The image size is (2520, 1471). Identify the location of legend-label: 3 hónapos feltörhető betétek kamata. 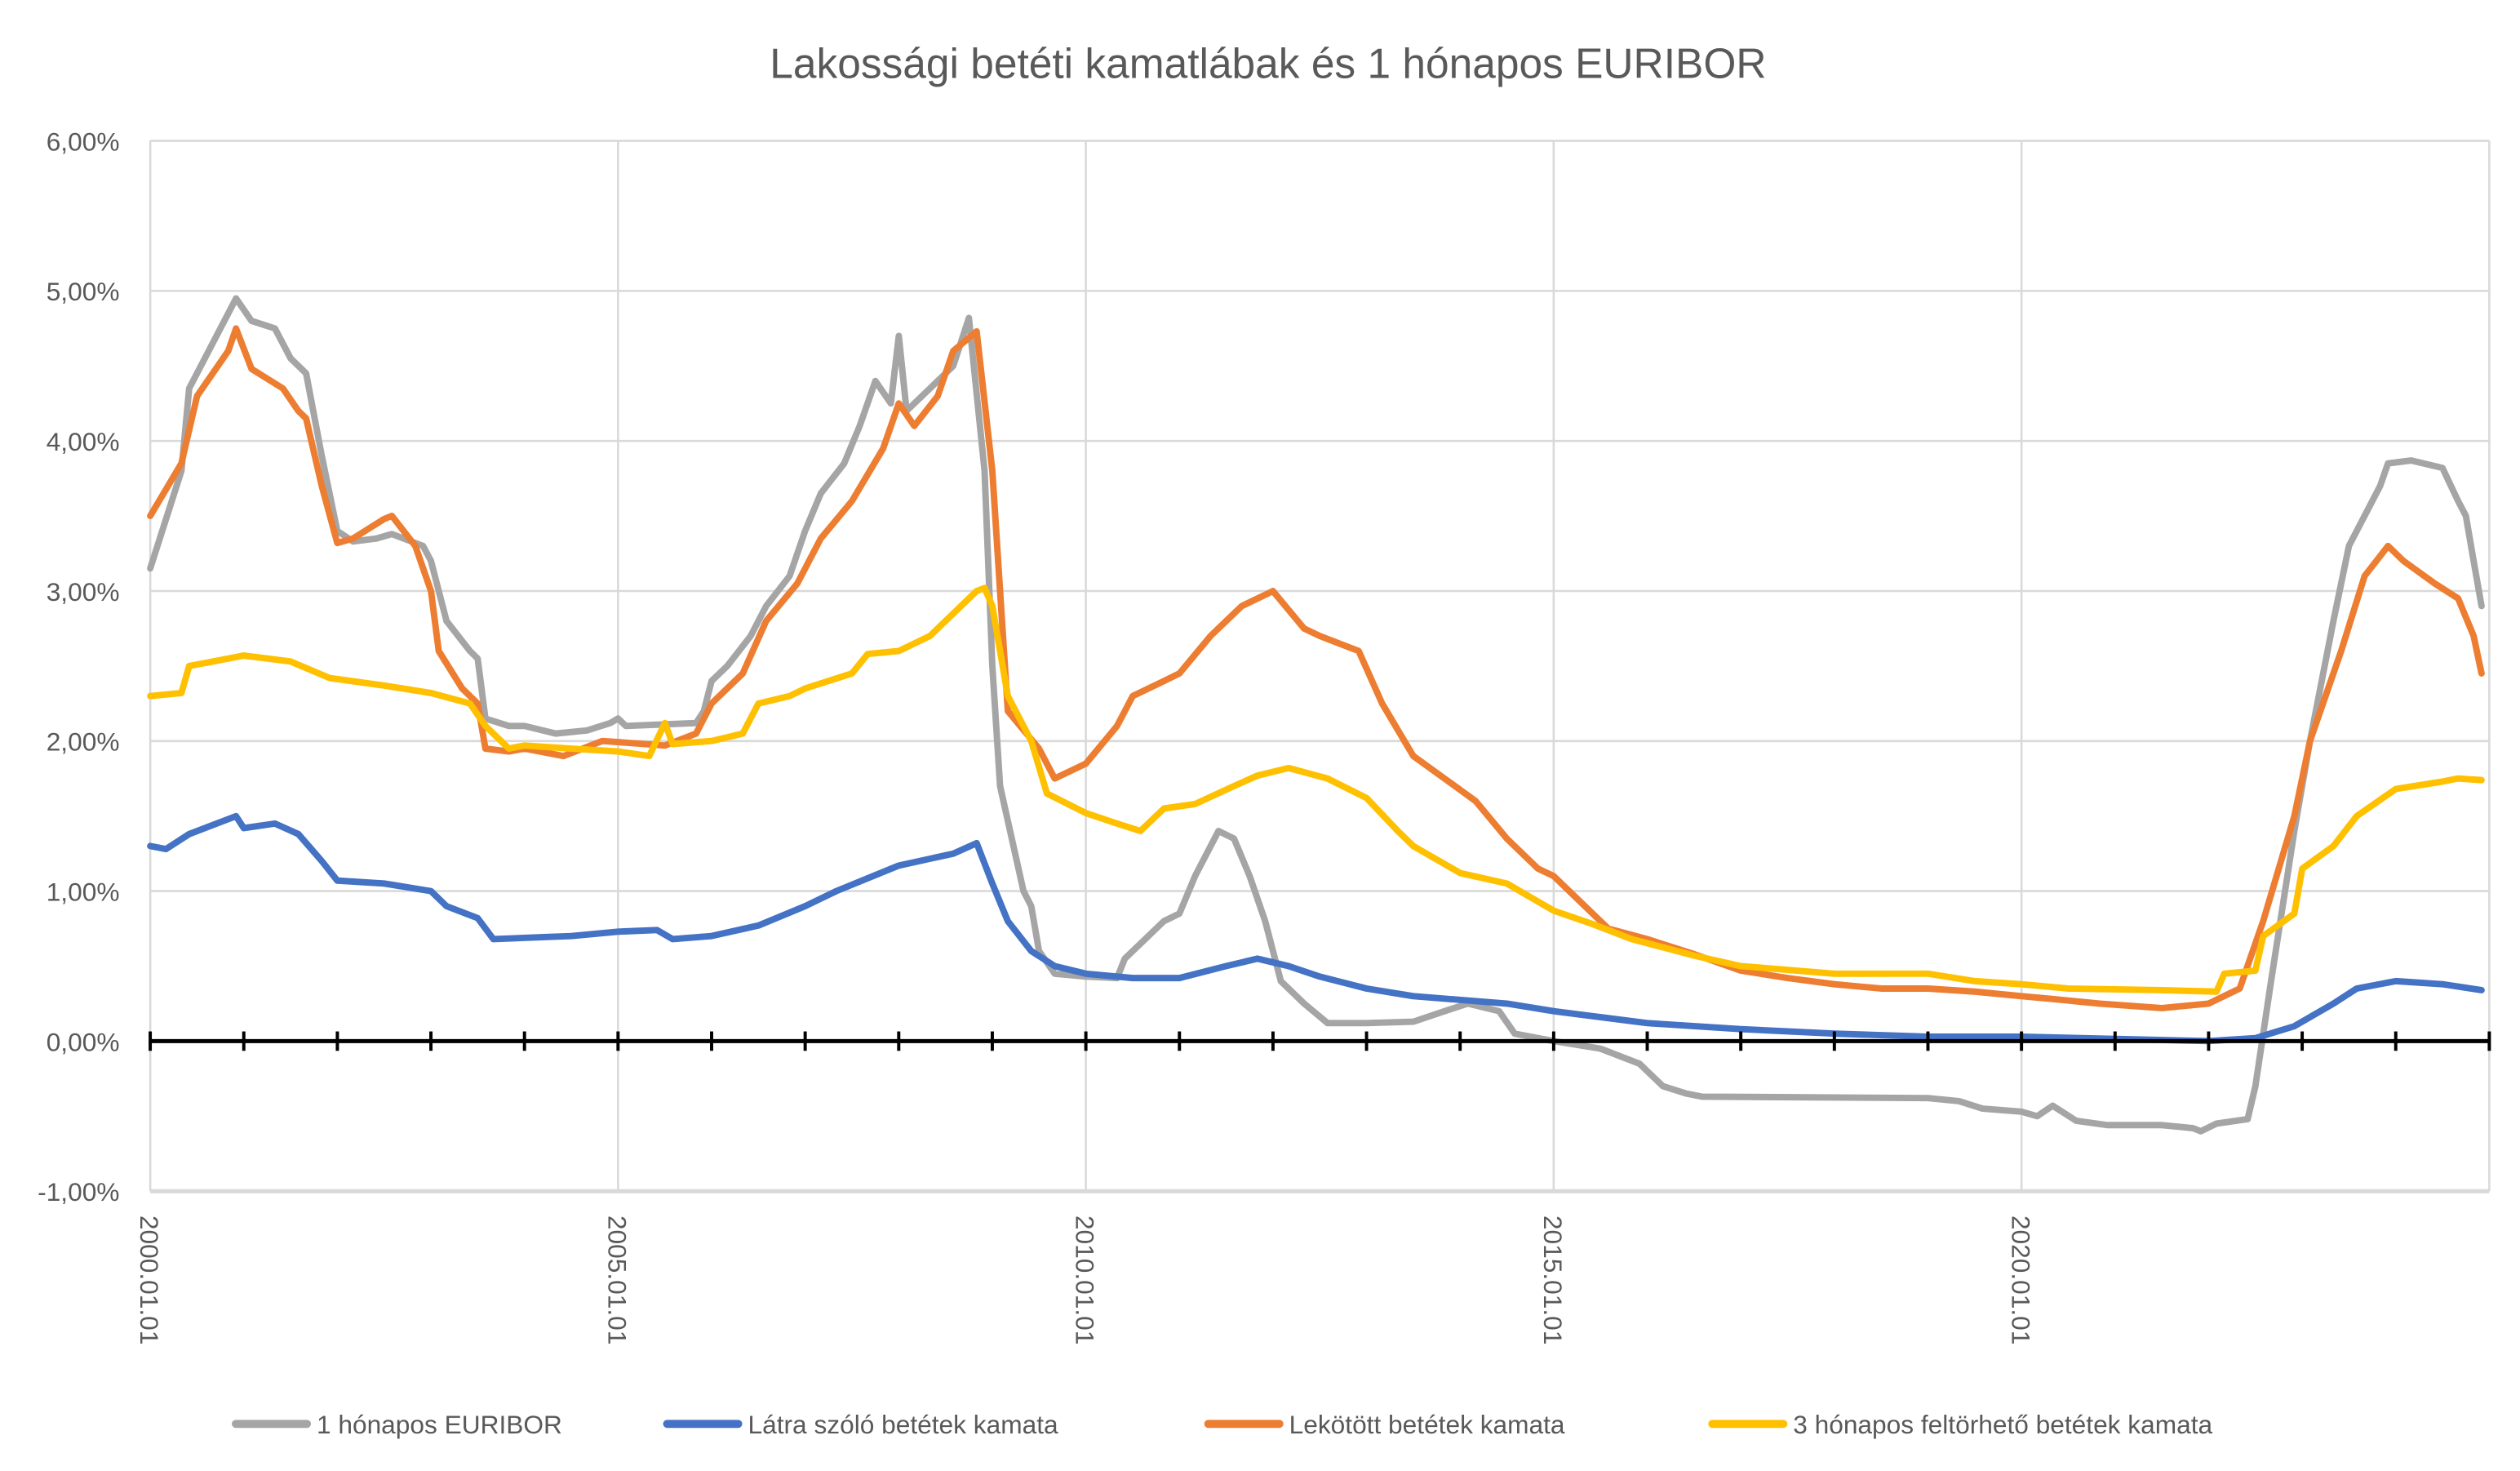
(2003, 1424).